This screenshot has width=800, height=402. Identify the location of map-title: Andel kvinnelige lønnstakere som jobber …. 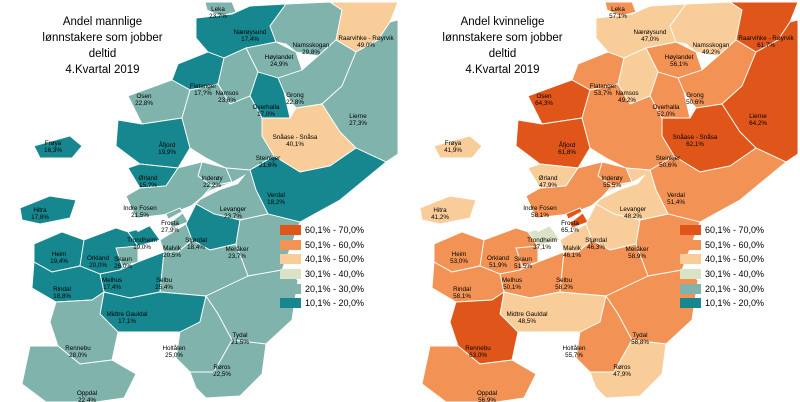
(502, 46).